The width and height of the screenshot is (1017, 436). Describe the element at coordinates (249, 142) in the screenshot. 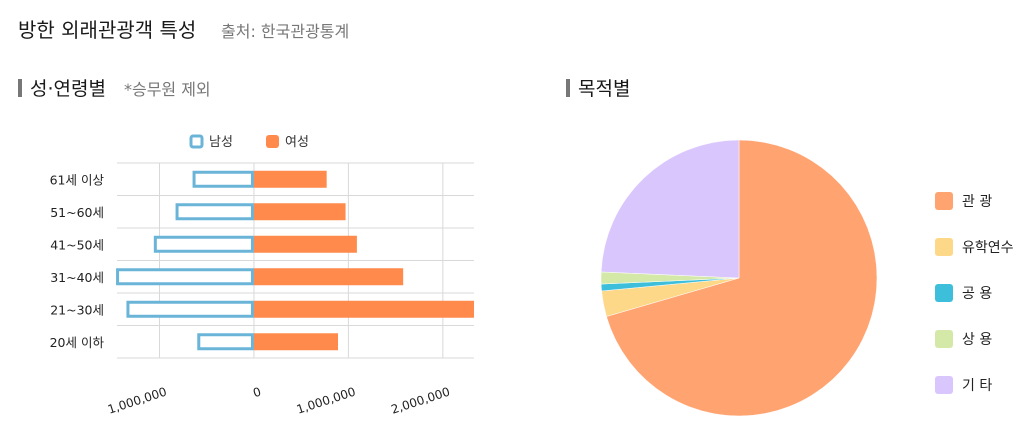

I see `chart-legend: 남성 여성` at that location.